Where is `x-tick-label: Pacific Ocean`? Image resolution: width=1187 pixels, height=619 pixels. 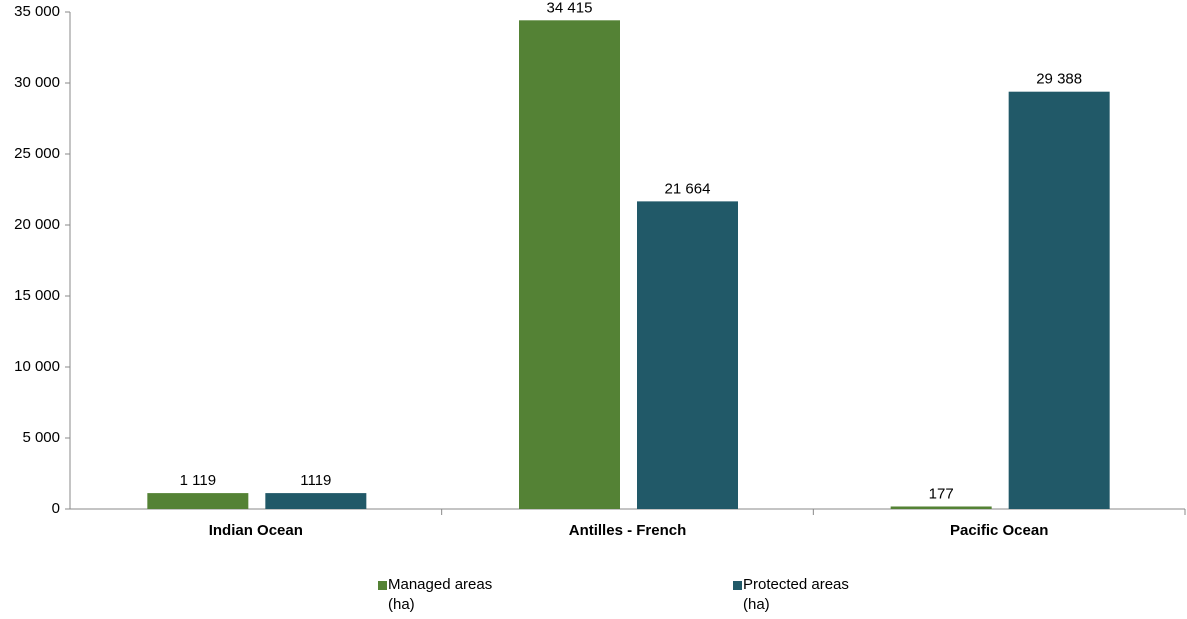 x-tick-label: Pacific Ocean is located at coordinates (999, 530).